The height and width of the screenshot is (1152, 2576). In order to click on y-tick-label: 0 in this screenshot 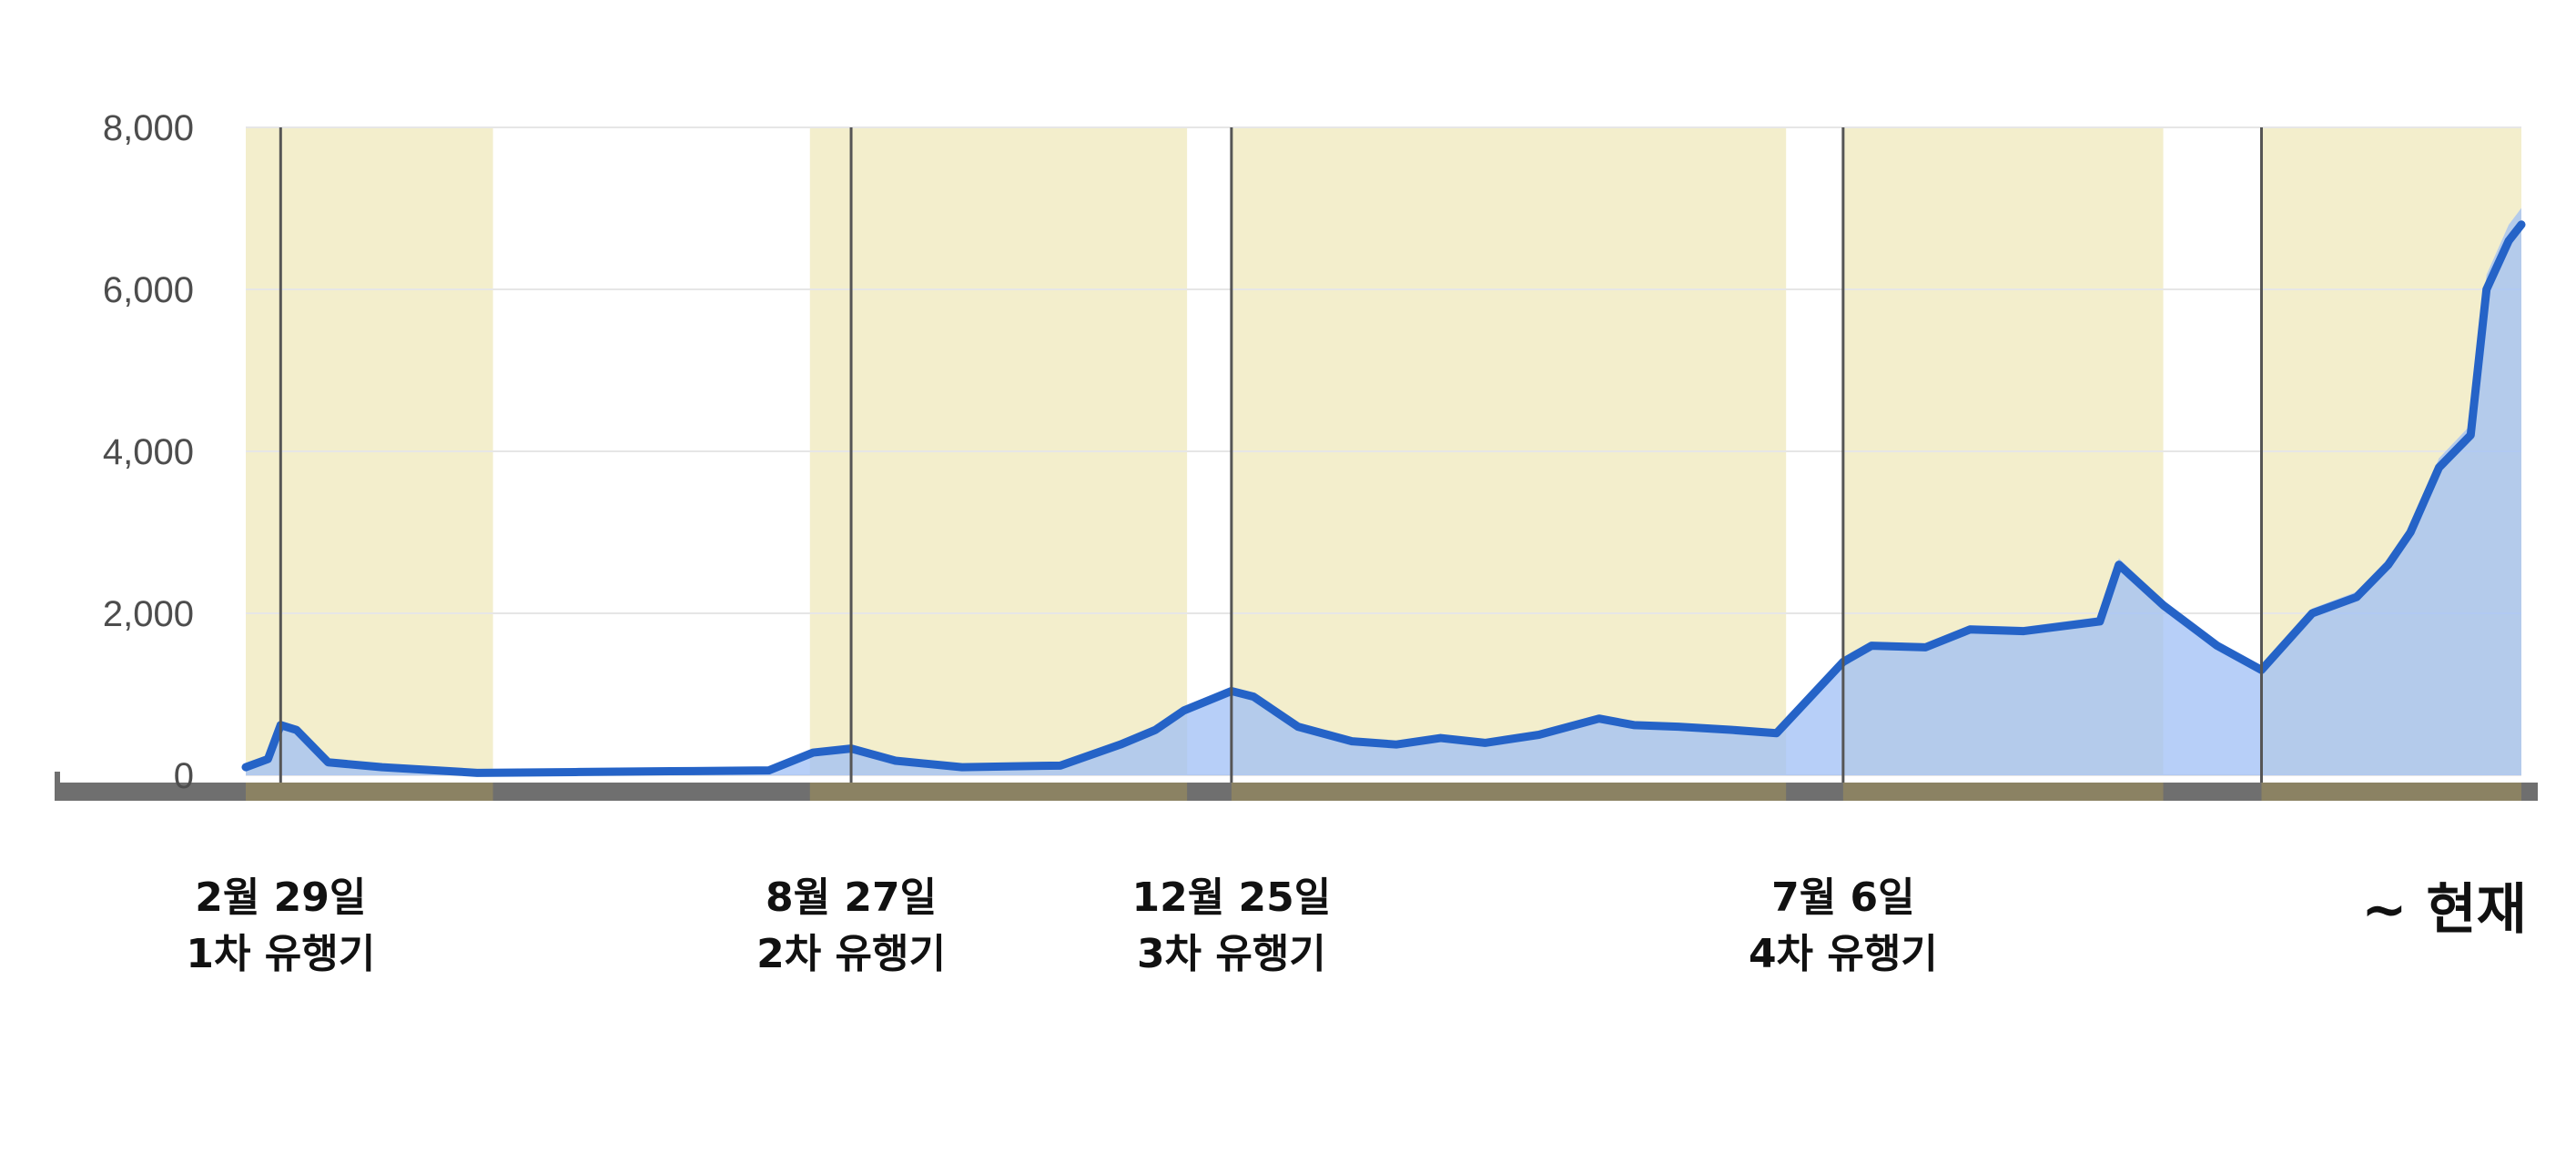, I will do `click(184, 776)`.